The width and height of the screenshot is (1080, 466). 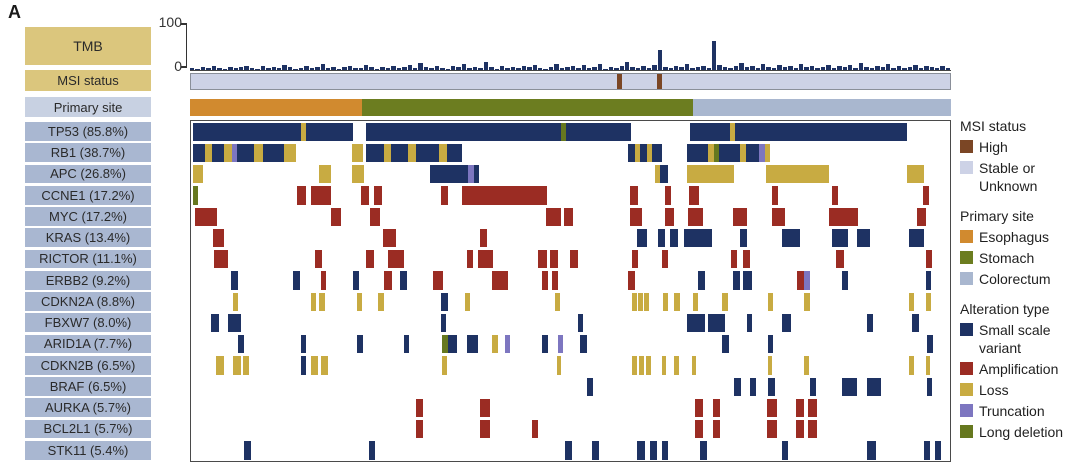 What do you see at coordinates (1019, 147) in the screenshot?
I see `legend-item: High` at bounding box center [1019, 147].